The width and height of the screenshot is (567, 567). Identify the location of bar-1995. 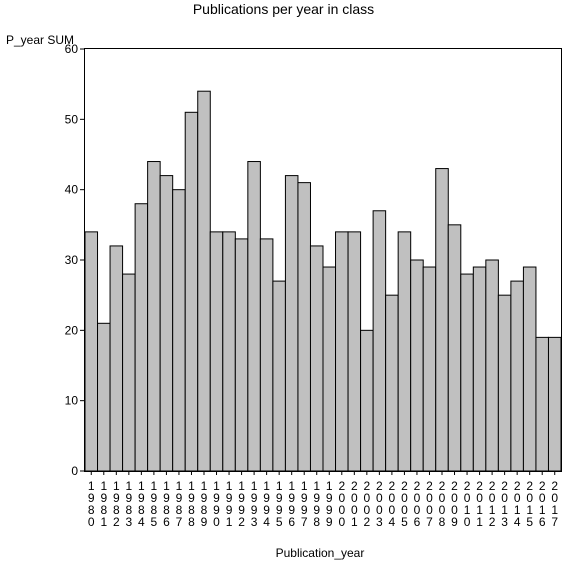
(279, 376).